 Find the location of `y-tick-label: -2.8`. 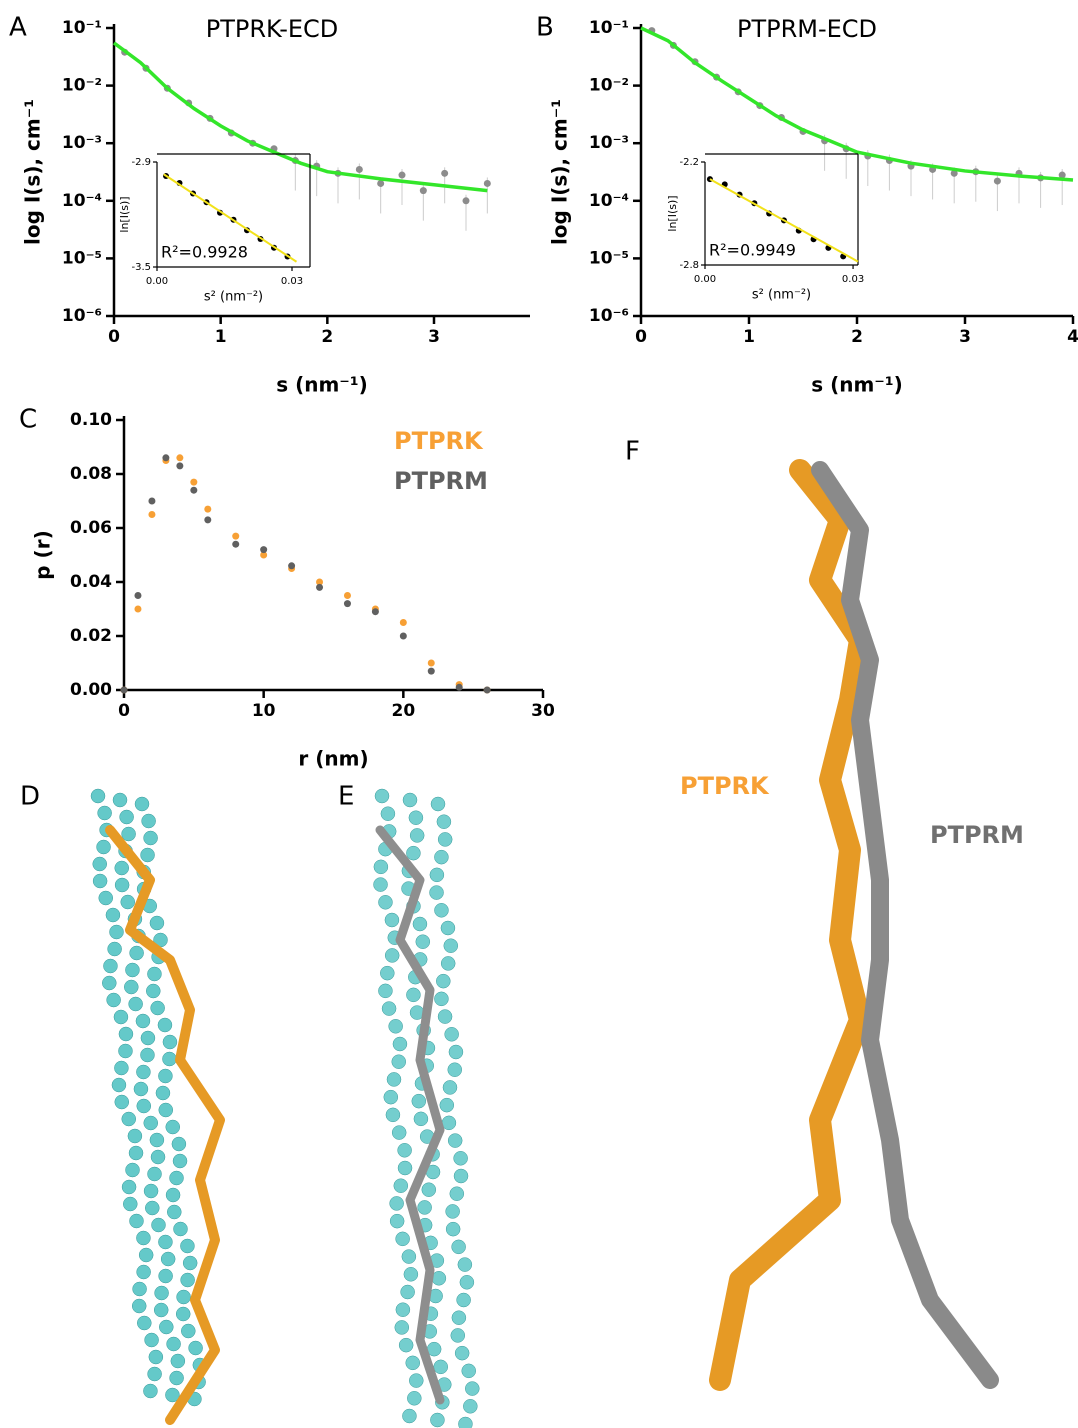

y-tick-label: -2.8 is located at coordinates (689, 265).